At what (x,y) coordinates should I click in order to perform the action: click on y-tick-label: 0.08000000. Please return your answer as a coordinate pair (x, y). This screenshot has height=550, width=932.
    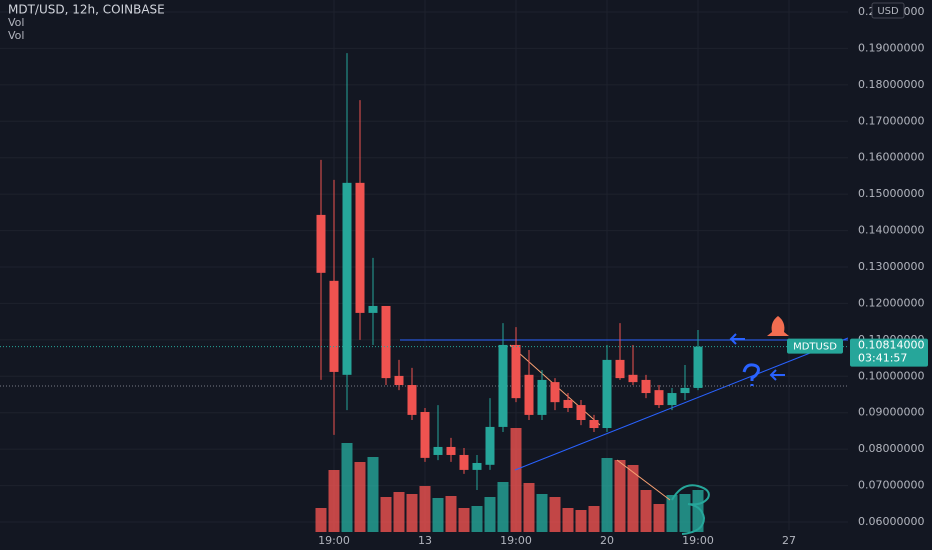
    Looking at the image, I should click on (891, 448).